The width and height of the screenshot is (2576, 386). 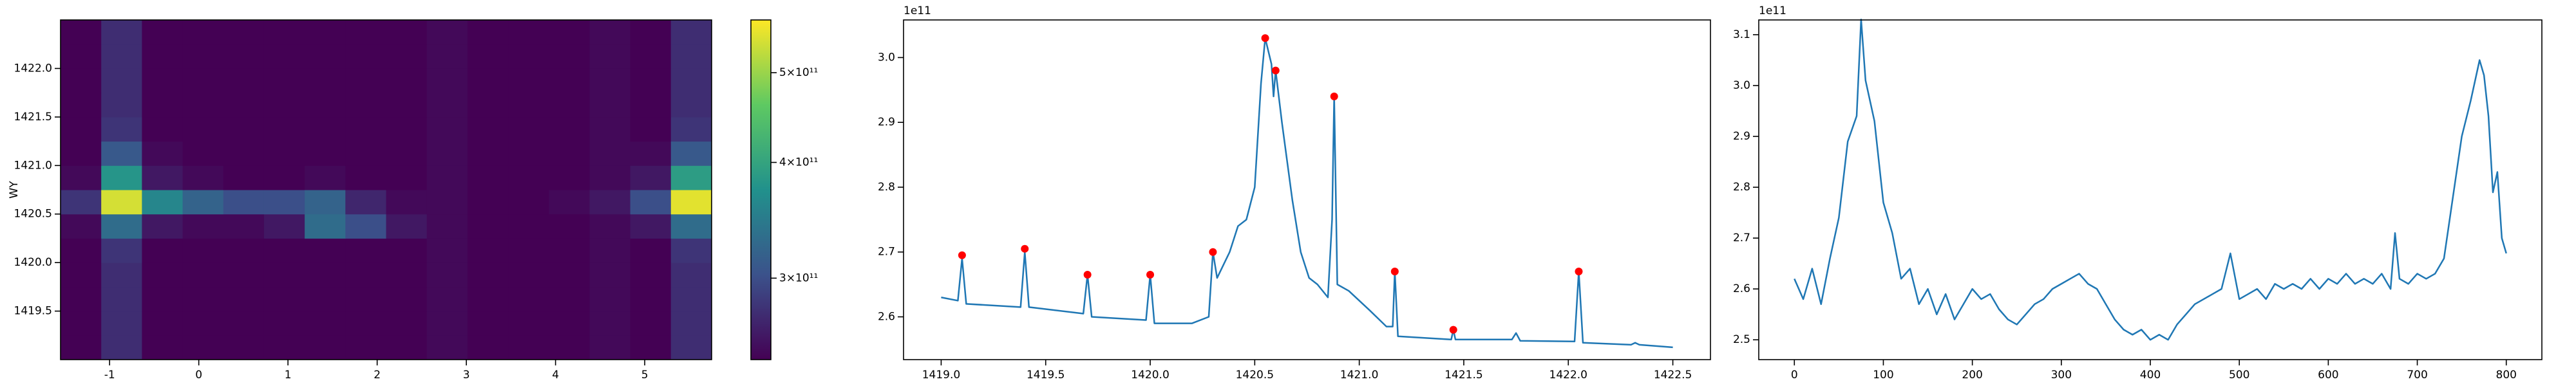 I want to click on x-tick-label: 2, so click(x=378, y=375).